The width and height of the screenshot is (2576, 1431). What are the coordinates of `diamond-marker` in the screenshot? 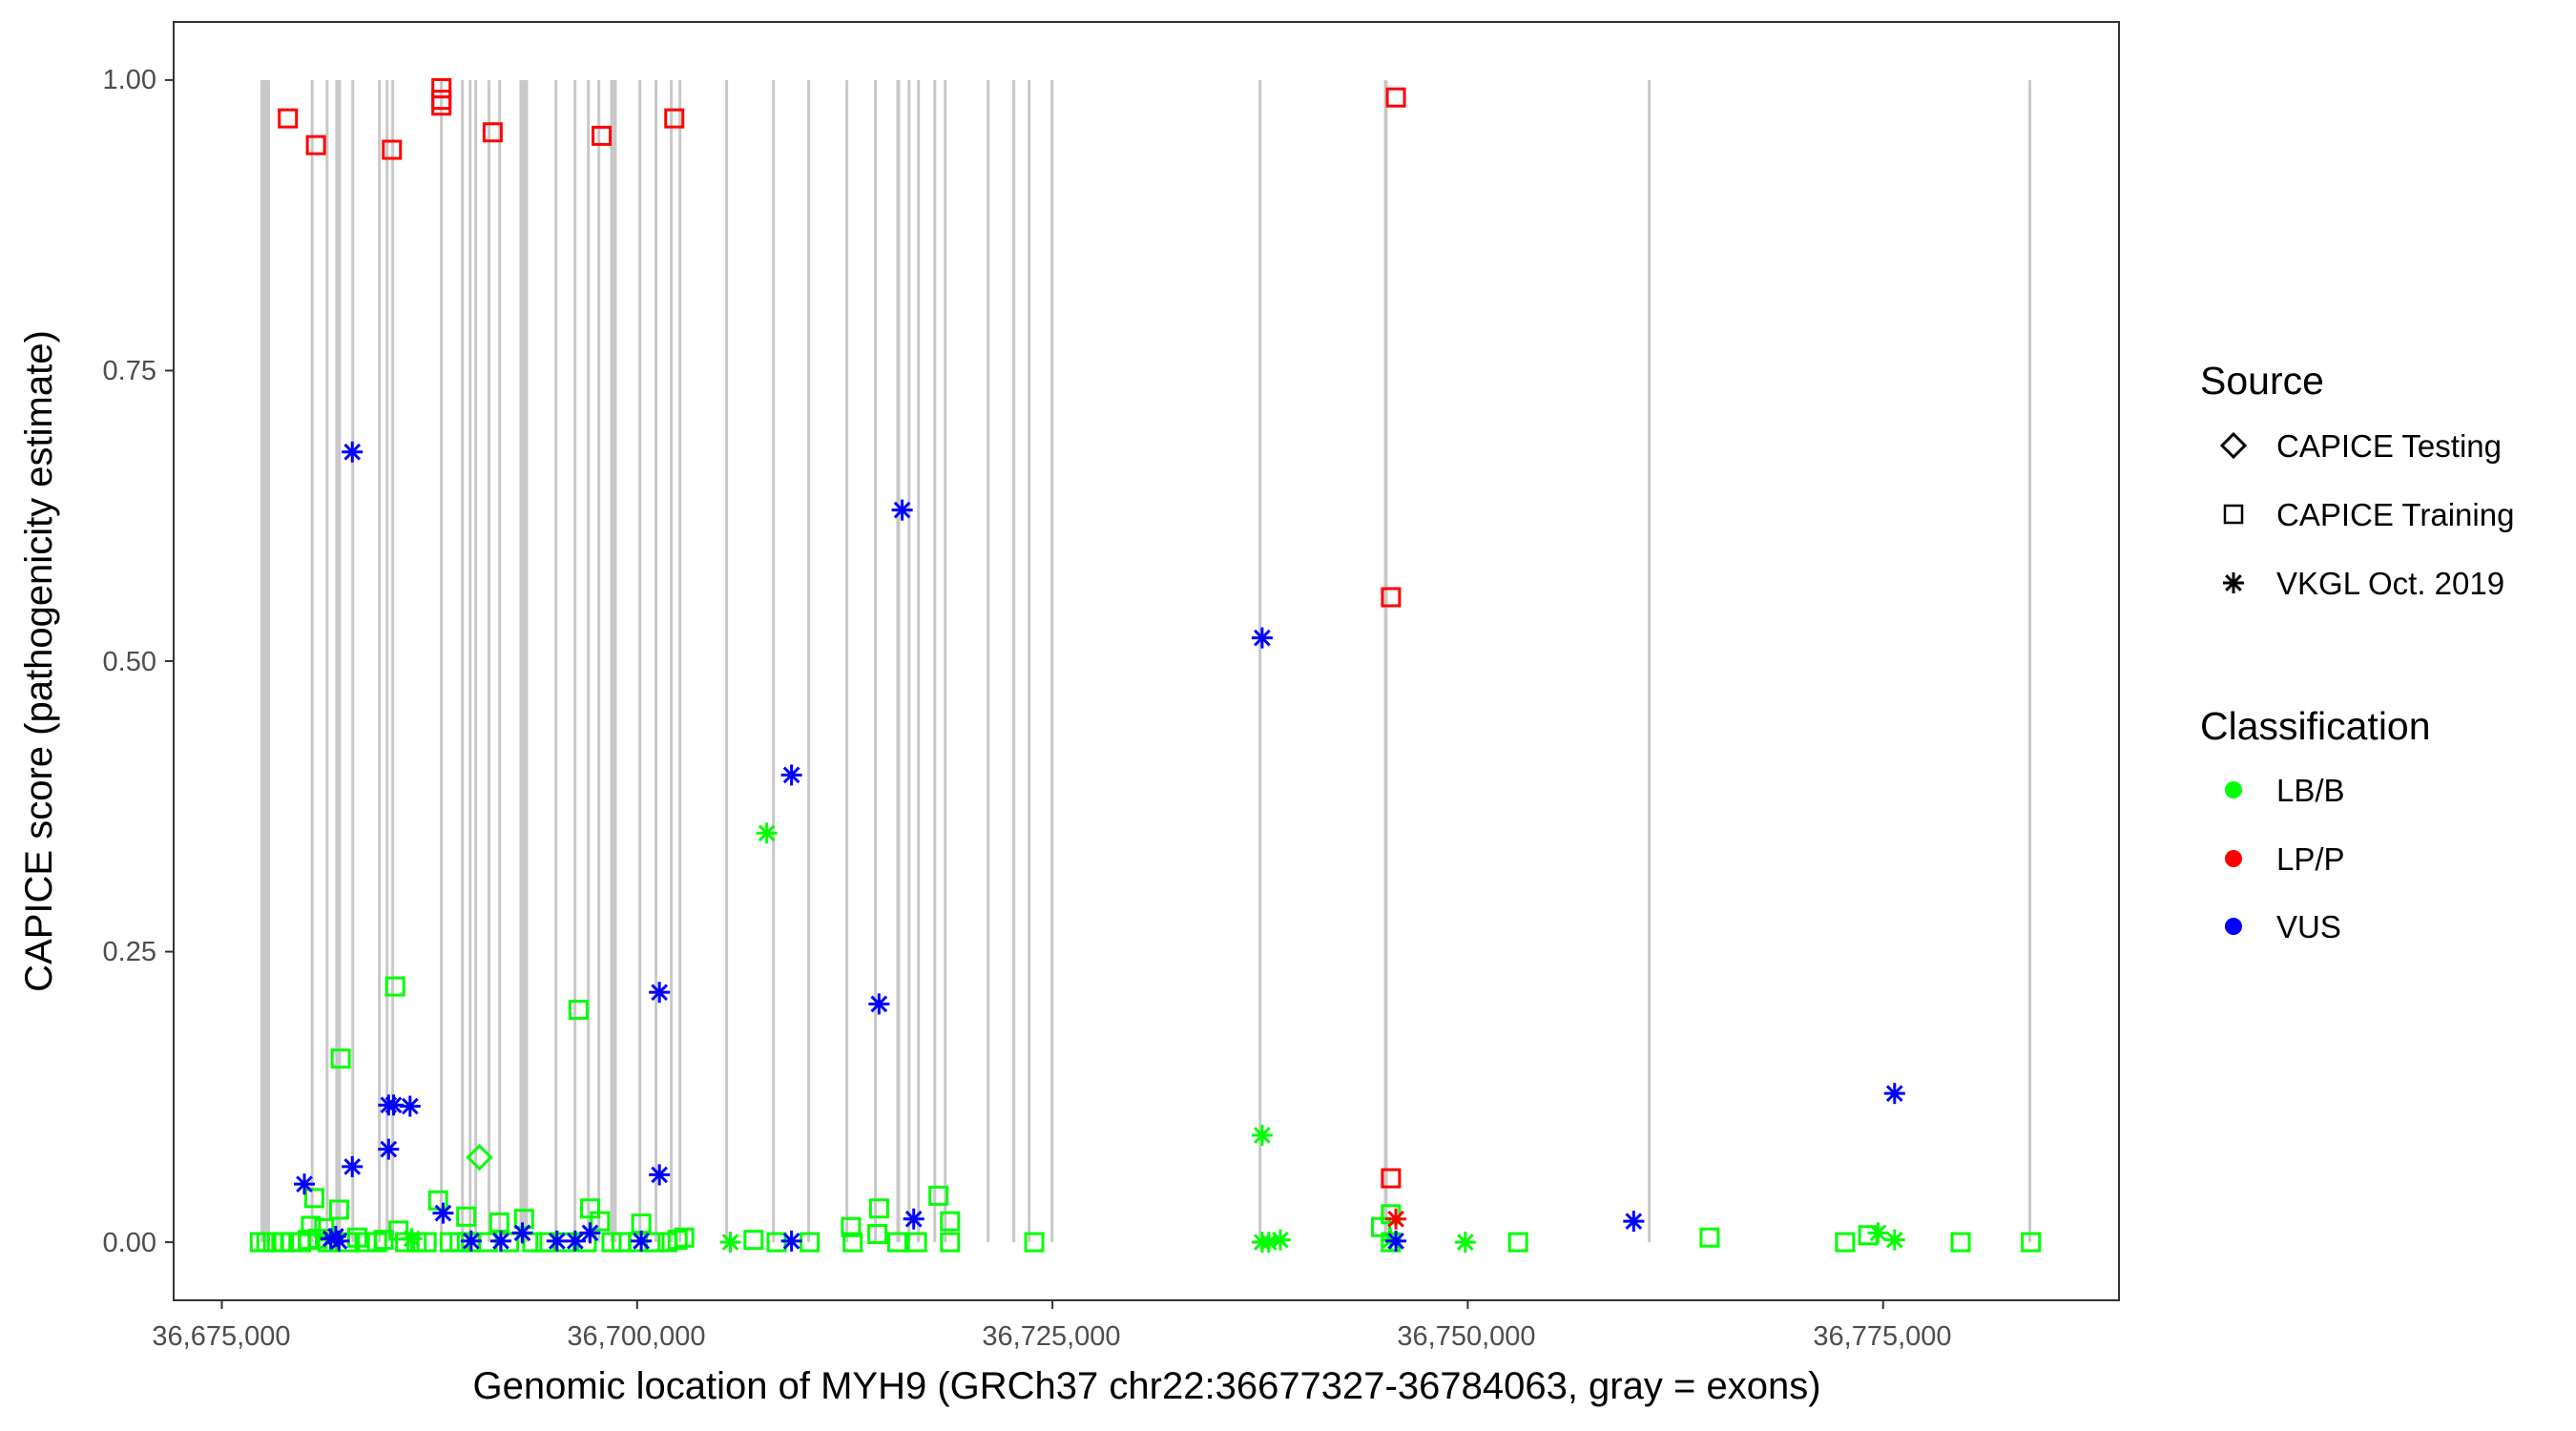 It's located at (2233, 446).